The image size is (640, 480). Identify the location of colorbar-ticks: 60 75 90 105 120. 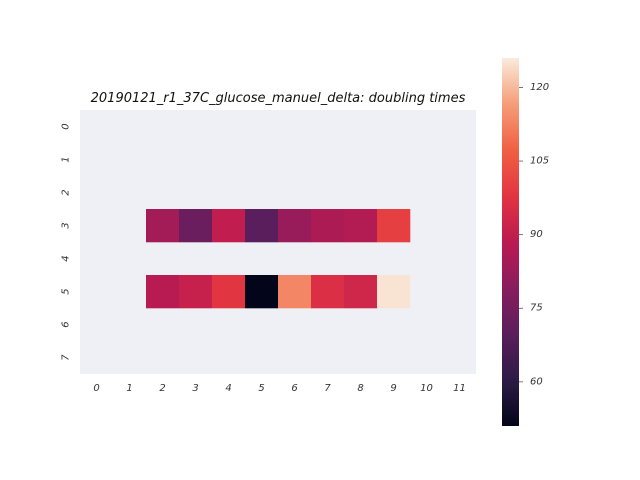
(534, 234).